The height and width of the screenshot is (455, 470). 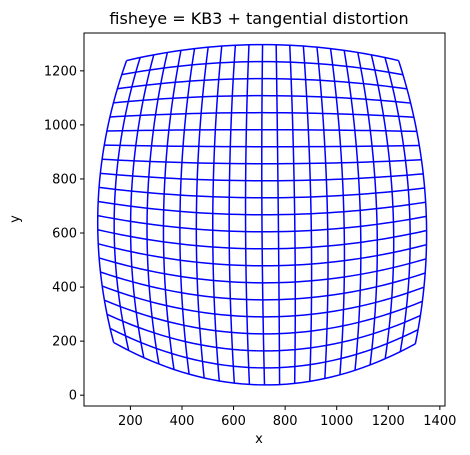 What do you see at coordinates (233, 421) in the screenshot?
I see `x-tick-label: 600` at bounding box center [233, 421].